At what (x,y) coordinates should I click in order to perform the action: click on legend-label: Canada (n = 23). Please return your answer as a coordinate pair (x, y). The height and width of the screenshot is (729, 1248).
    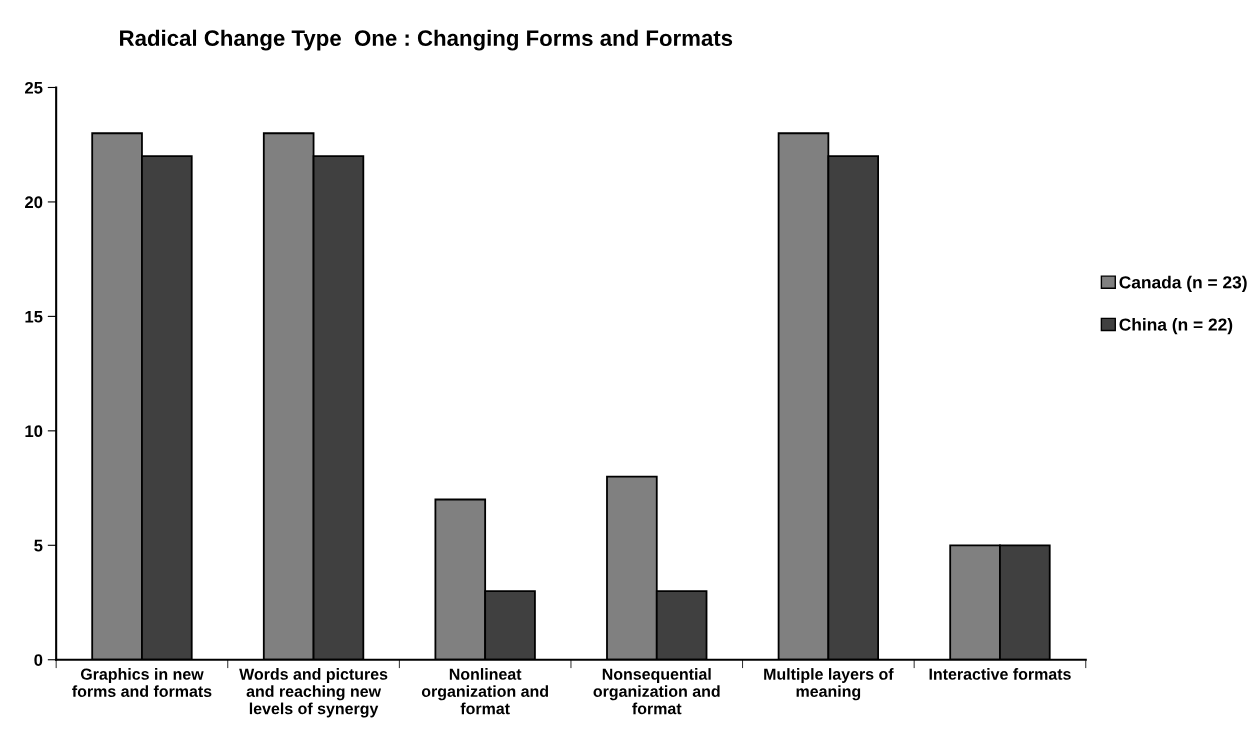
    Looking at the image, I should click on (1183, 283).